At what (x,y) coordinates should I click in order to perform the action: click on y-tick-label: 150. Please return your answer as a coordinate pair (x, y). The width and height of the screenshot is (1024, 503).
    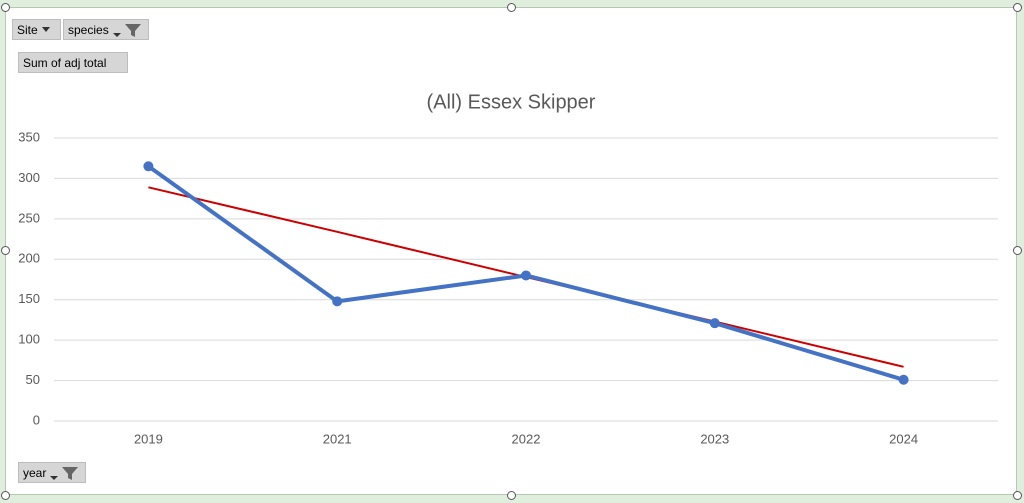
    Looking at the image, I should click on (29, 298).